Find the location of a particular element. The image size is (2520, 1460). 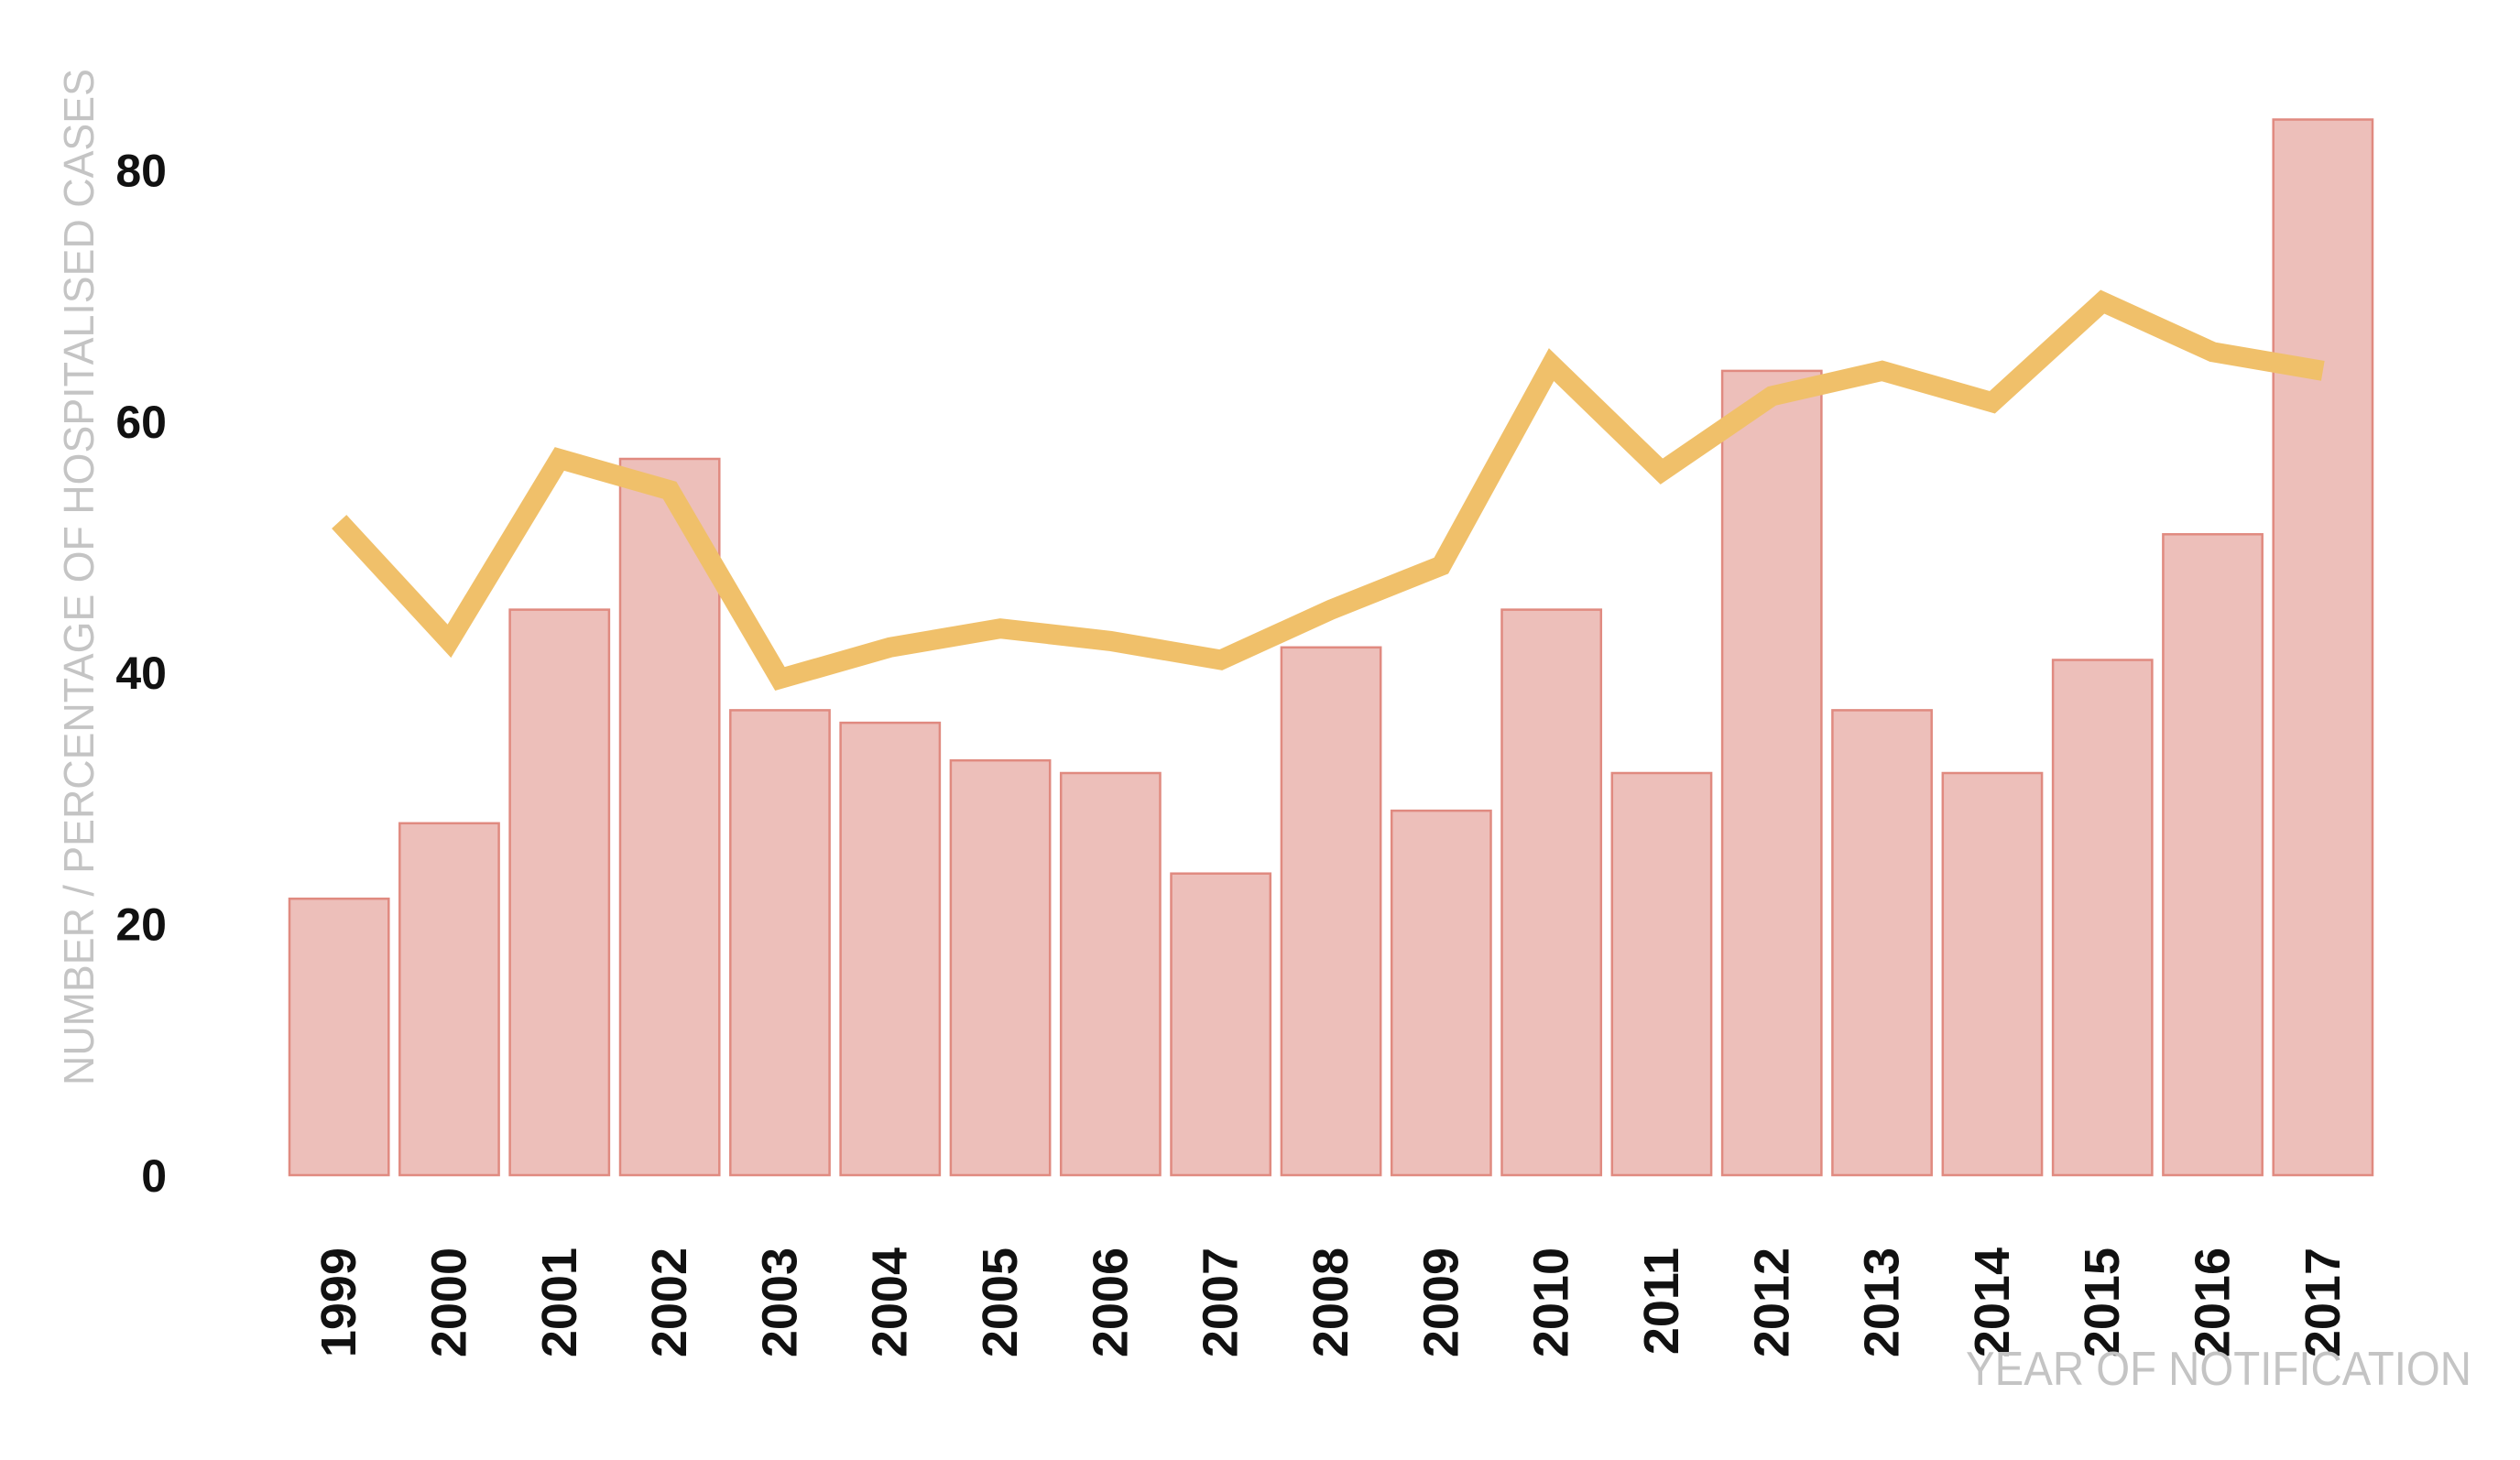

bar-2005 is located at coordinates (1000, 967).